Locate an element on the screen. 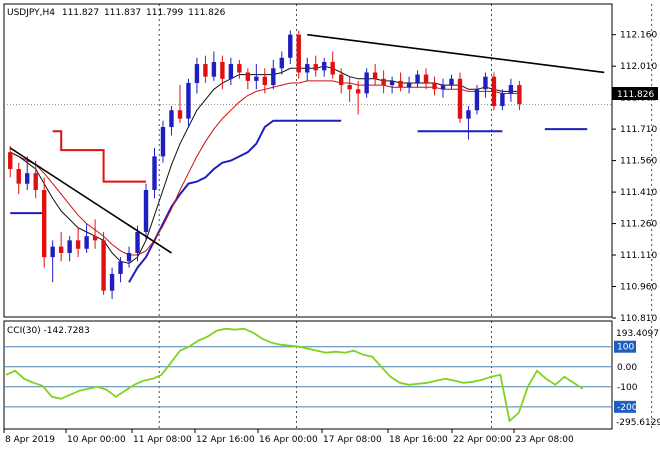 The image size is (660, 450). current-price-box is located at coordinates (635, 93).